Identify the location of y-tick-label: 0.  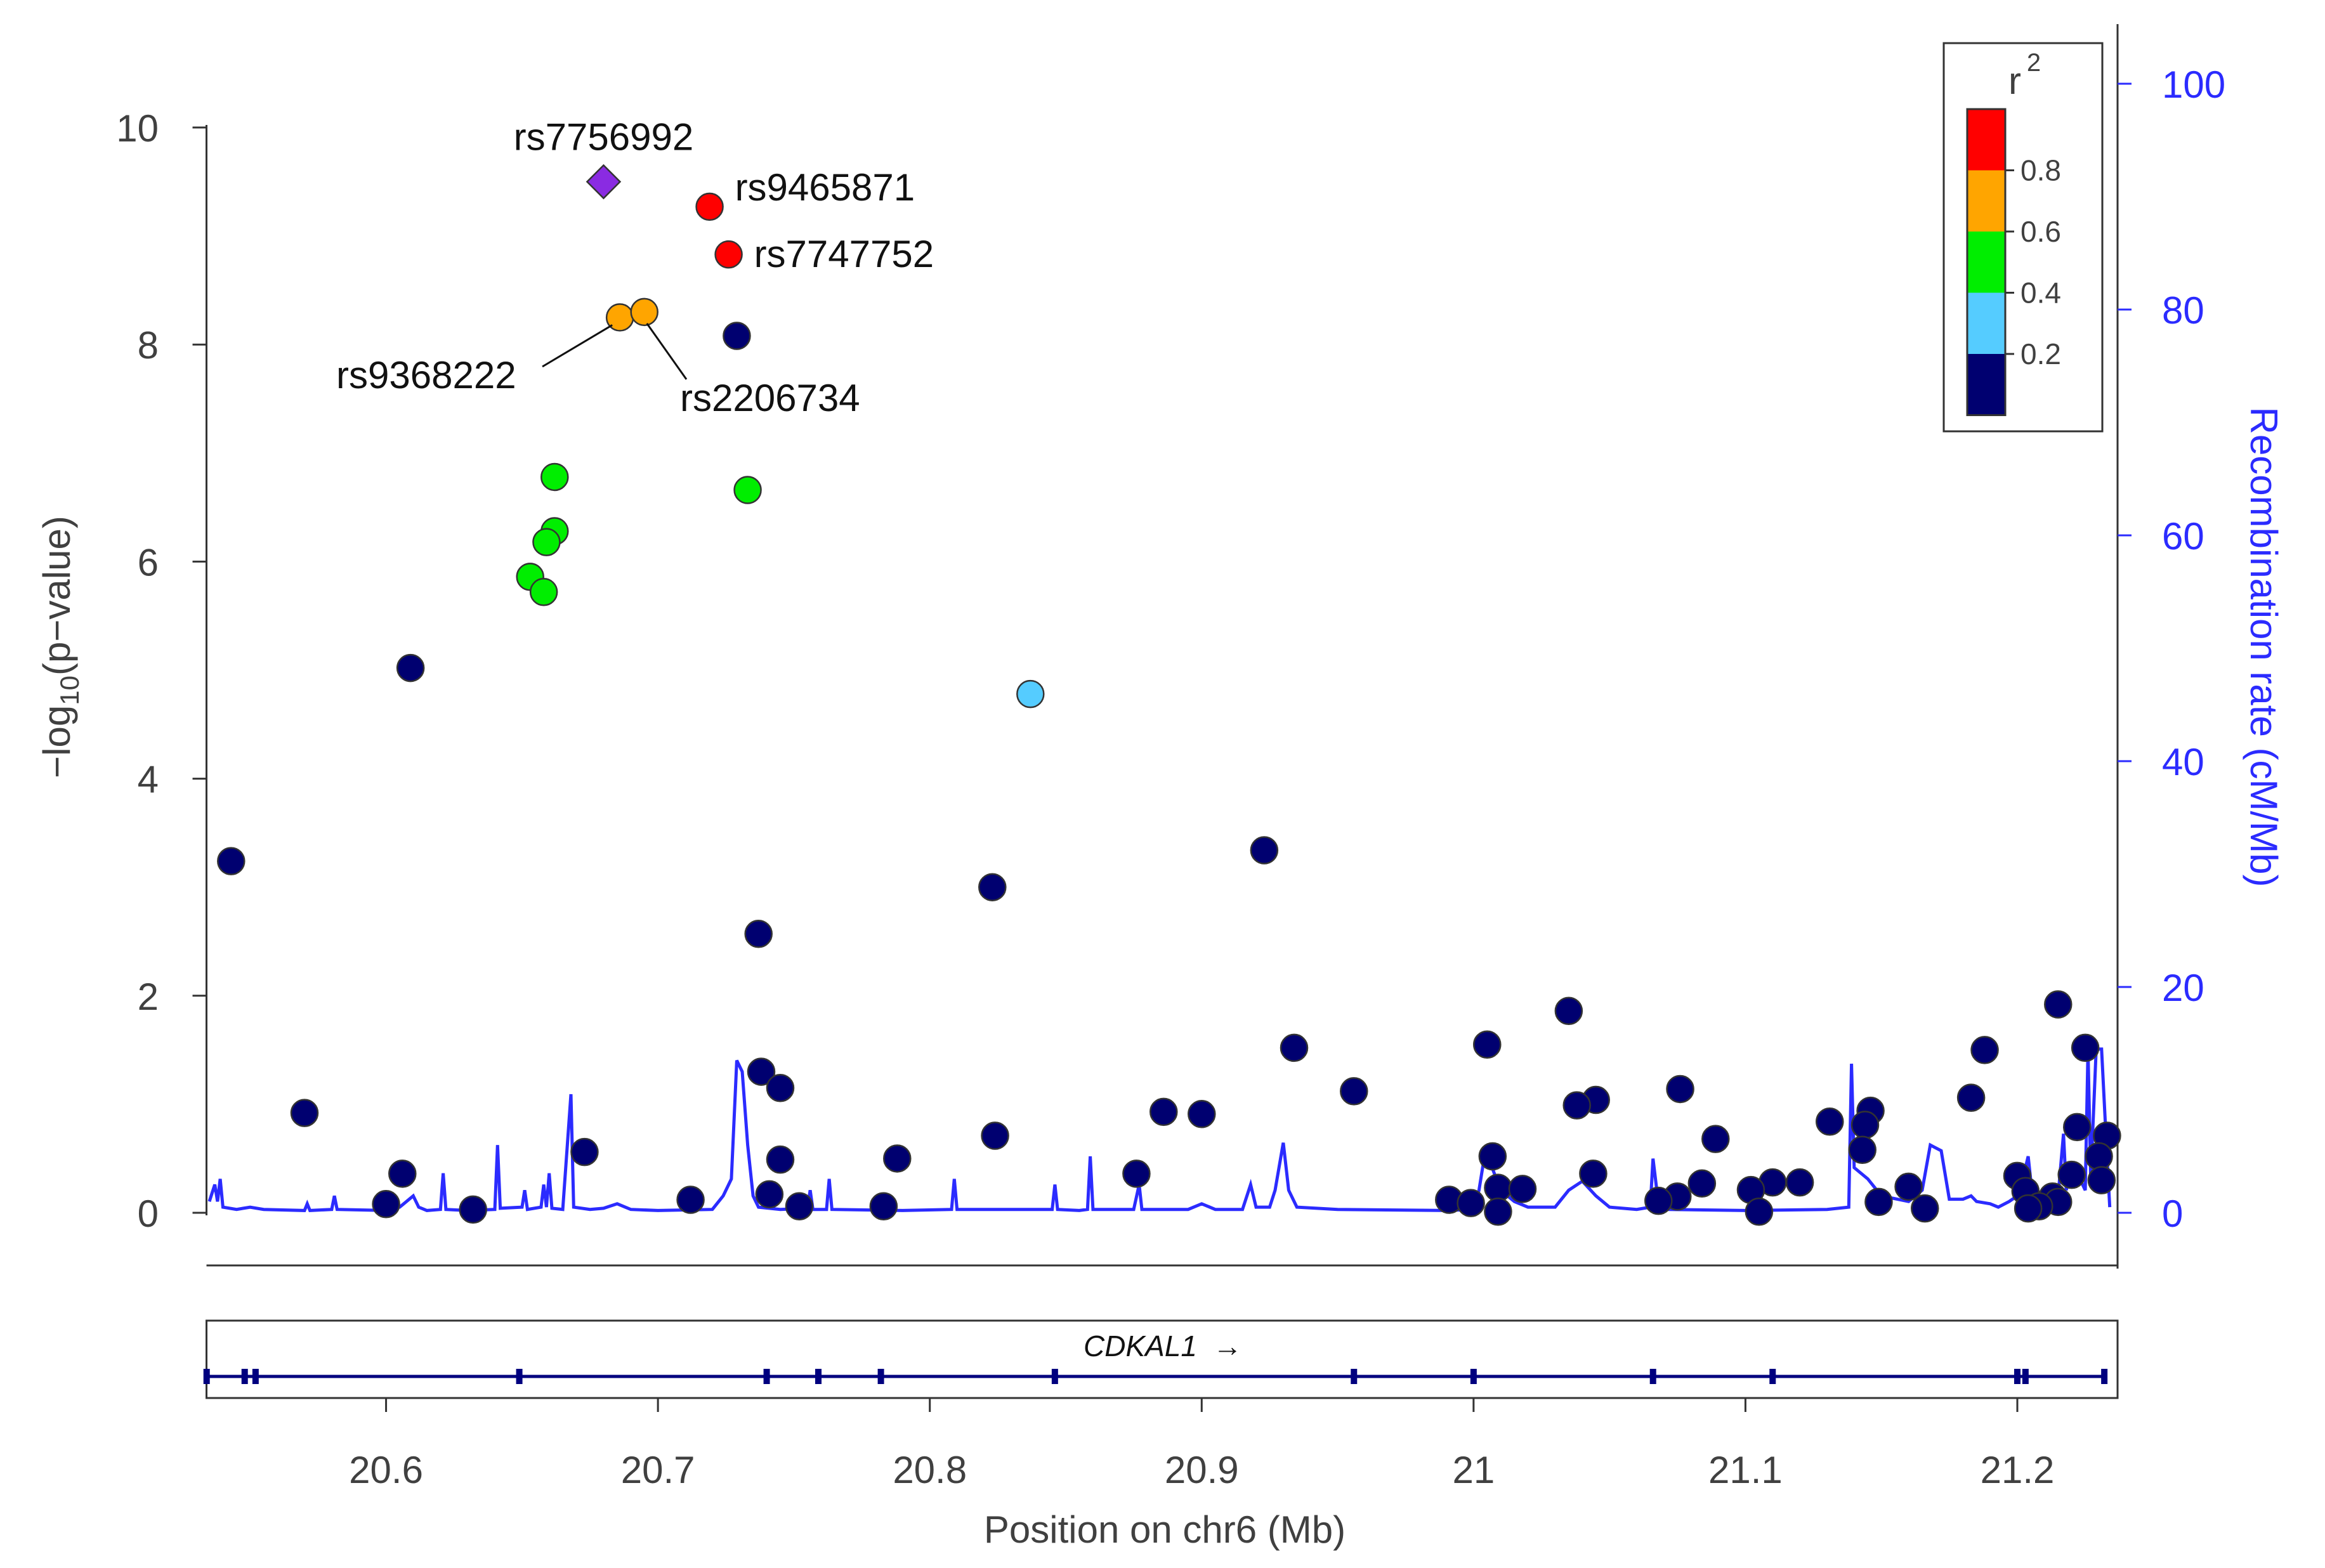
(148, 1213).